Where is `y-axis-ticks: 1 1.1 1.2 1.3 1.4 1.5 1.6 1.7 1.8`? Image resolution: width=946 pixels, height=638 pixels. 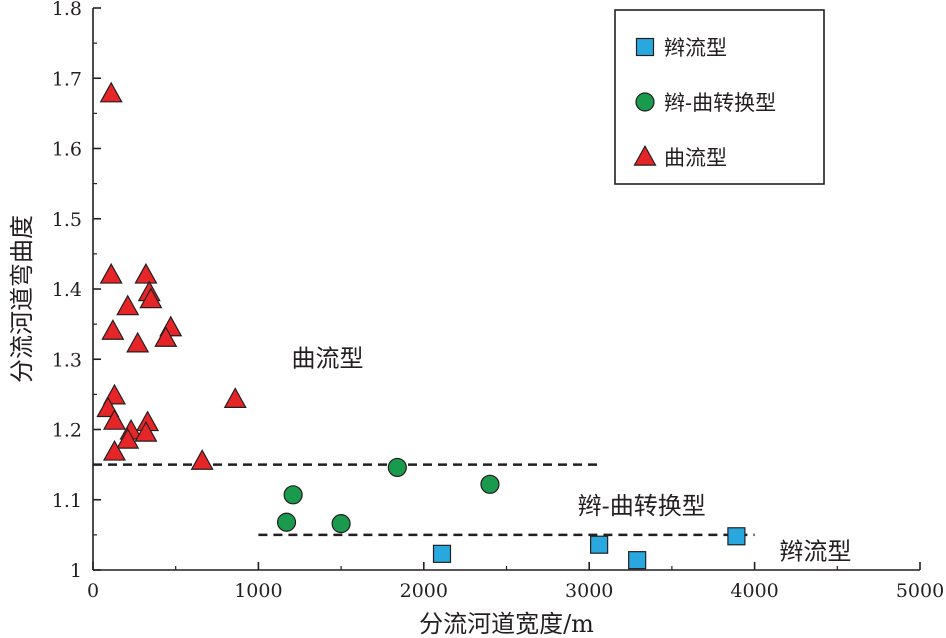 y-axis-ticks: 1 1.1 1.2 1.3 1.4 1.5 1.6 1.7 1.8 is located at coordinates (76, 291).